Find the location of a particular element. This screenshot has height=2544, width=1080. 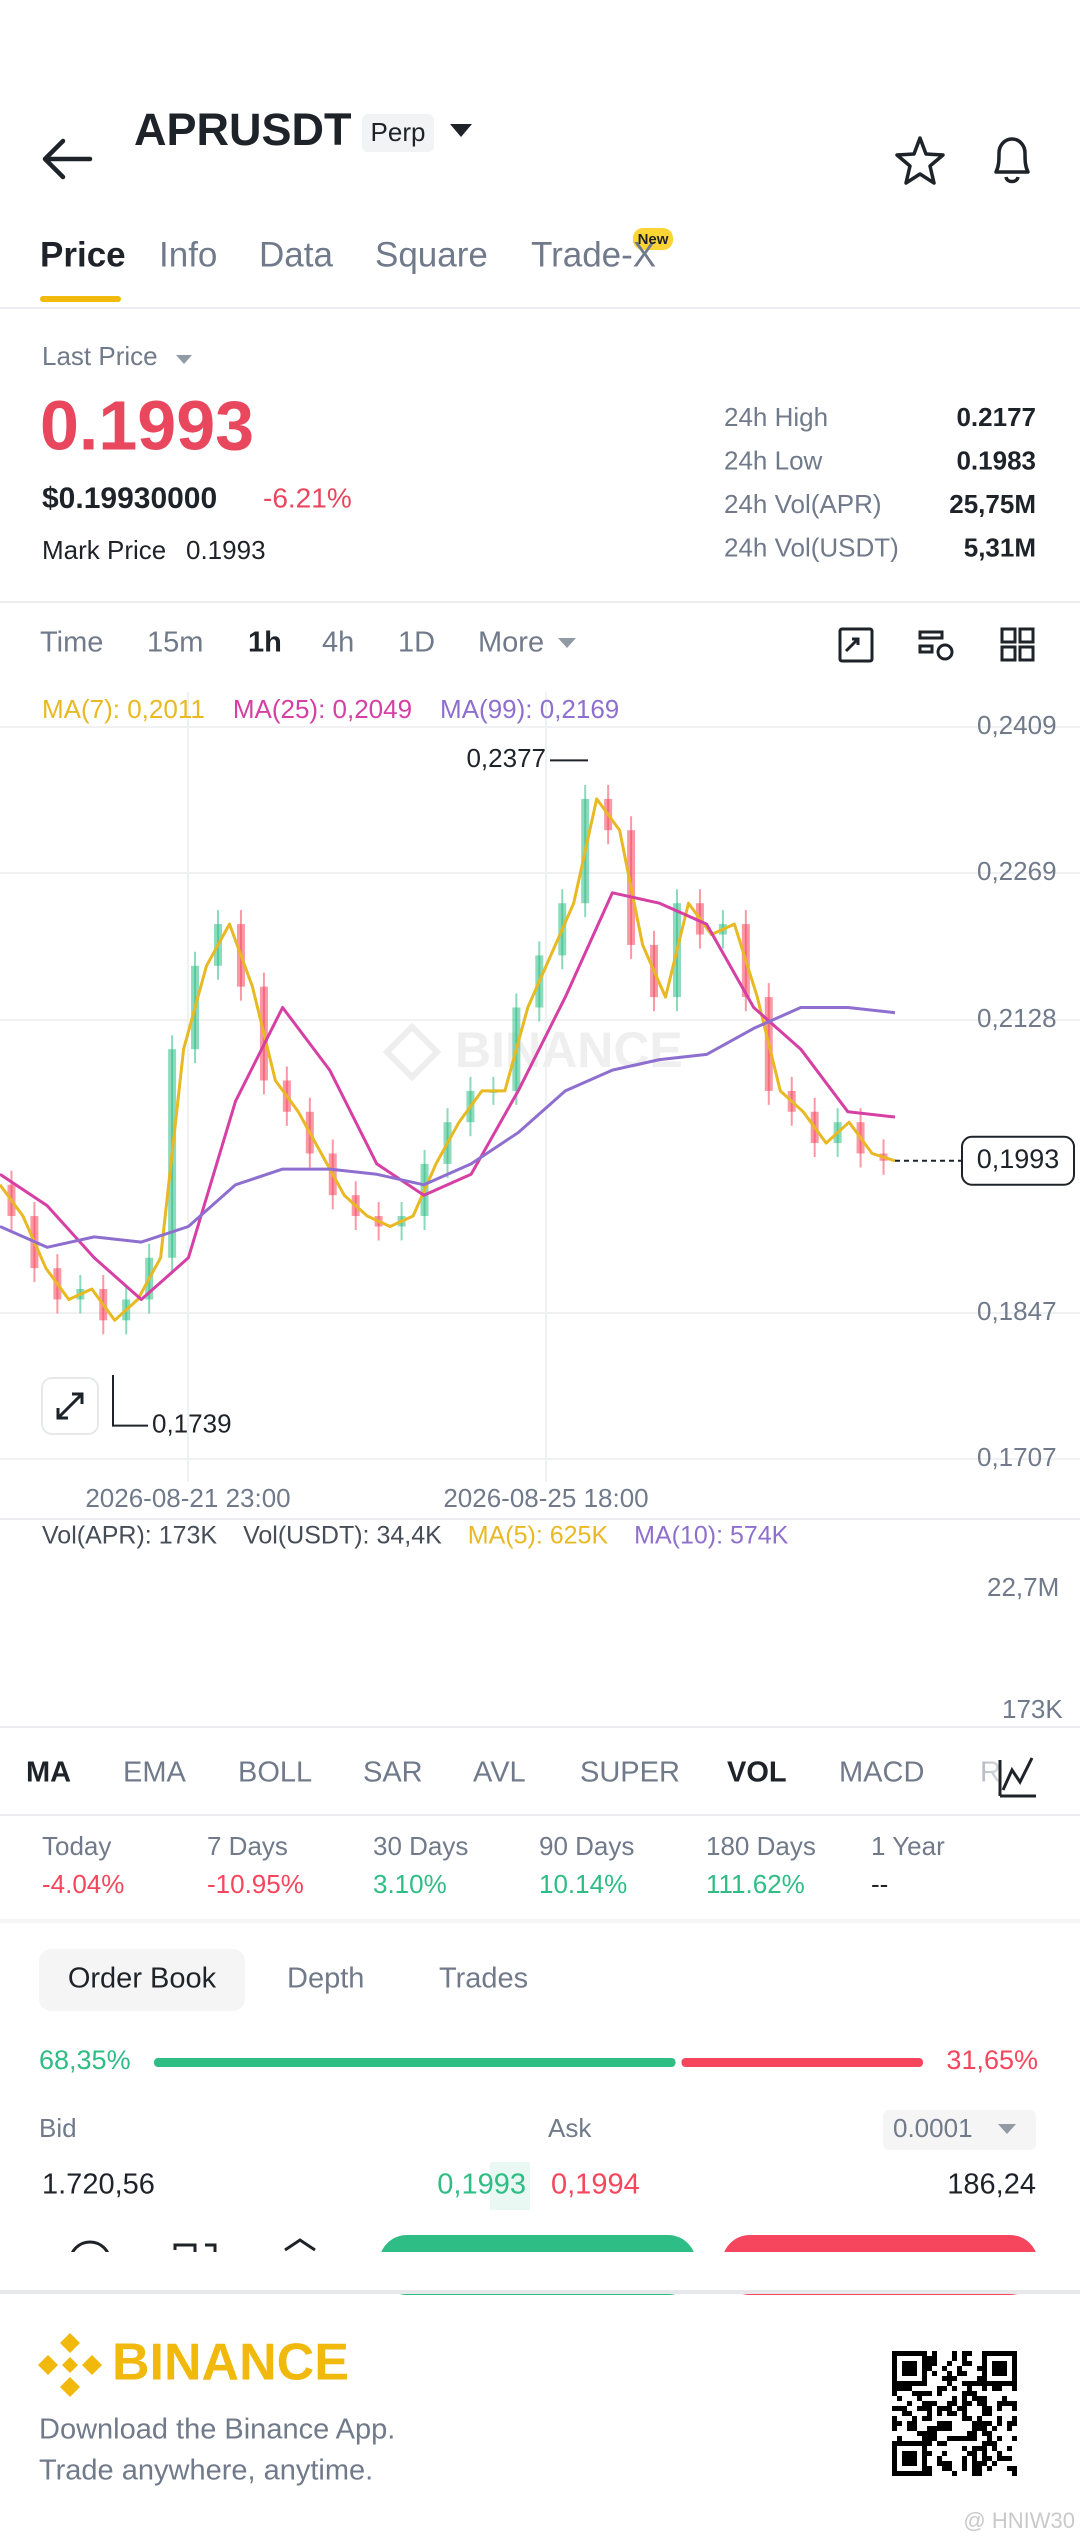

tab-underline is located at coordinates (80, 299).